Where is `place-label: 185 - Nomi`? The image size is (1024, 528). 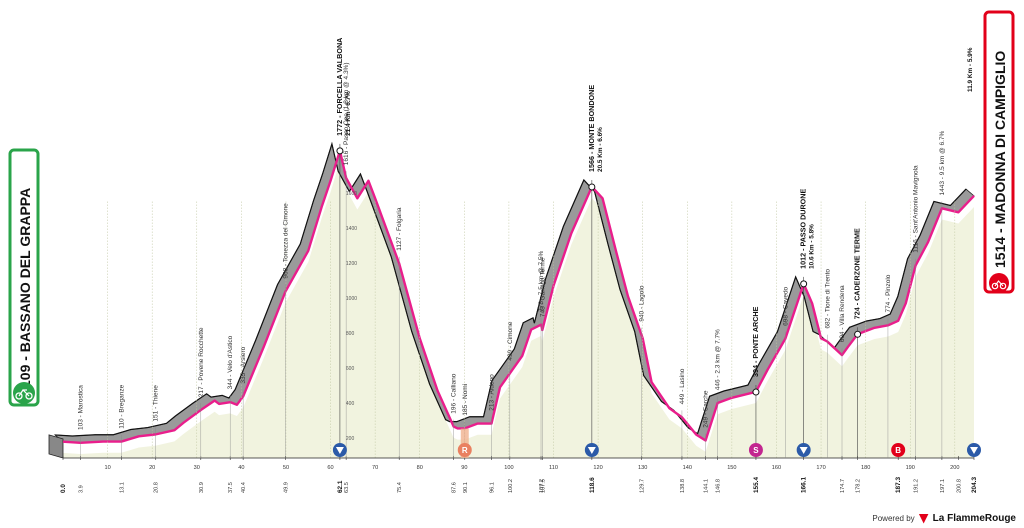 place-label: 185 - Nomi is located at coordinates (465, 400).